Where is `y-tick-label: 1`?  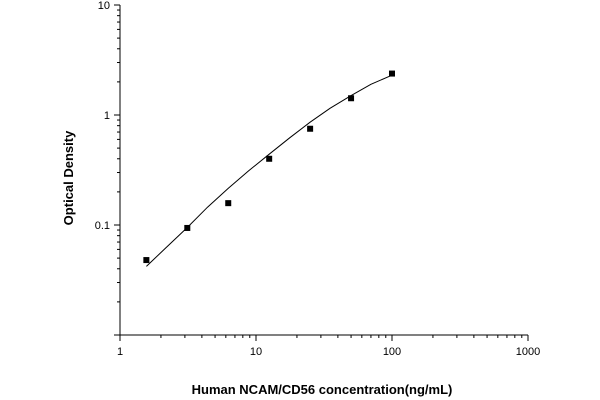
y-tick-label: 1 is located at coordinates (107, 116).